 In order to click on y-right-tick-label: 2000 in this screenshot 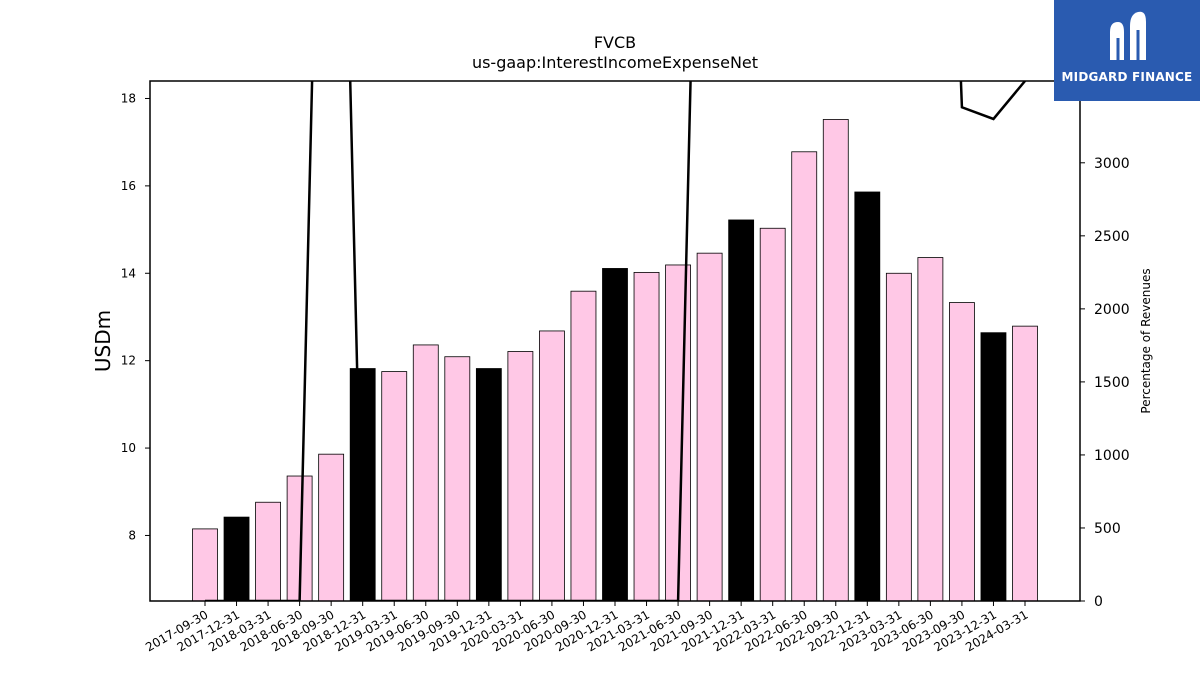, I will do `click(1112, 310)`.